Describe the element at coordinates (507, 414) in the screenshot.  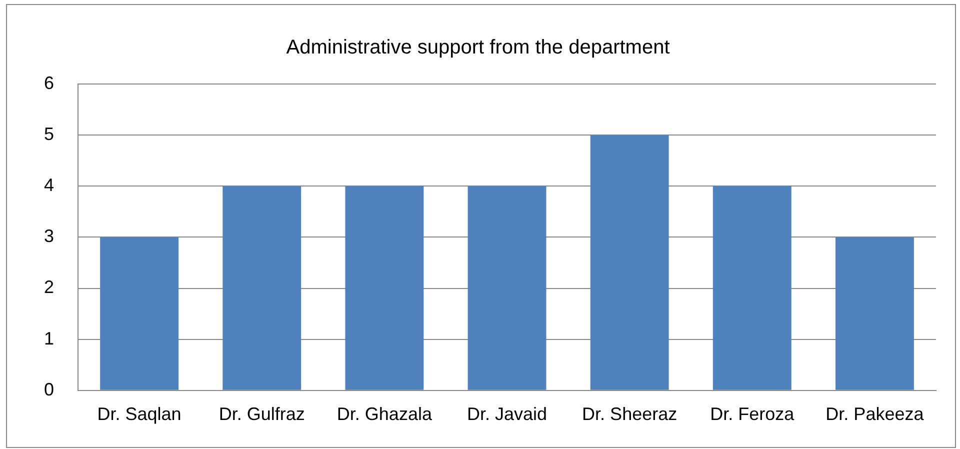
I see `x-tick-label: Dr. Javaid` at that location.